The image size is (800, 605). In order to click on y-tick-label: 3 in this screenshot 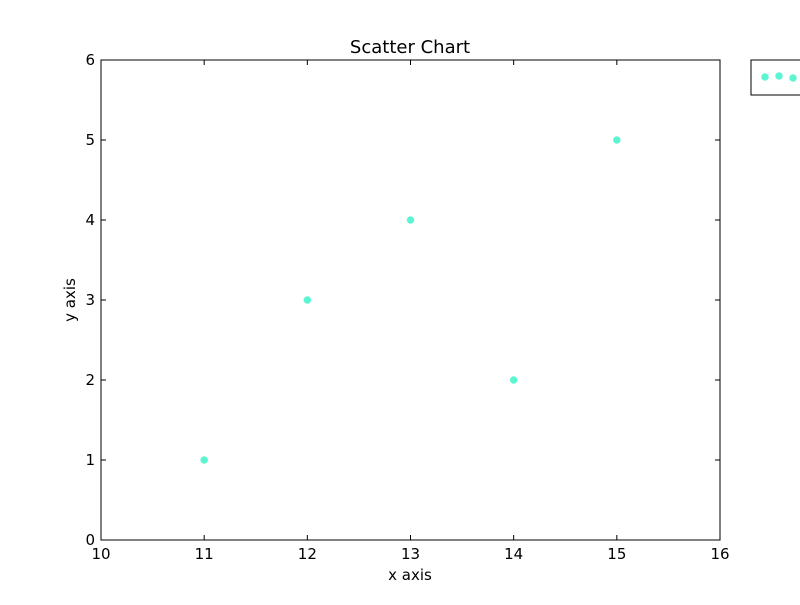, I will do `click(90, 300)`.